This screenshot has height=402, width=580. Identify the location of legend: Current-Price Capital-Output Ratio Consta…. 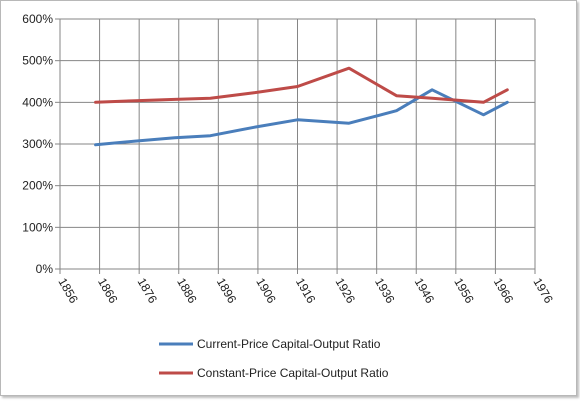
(274, 358).